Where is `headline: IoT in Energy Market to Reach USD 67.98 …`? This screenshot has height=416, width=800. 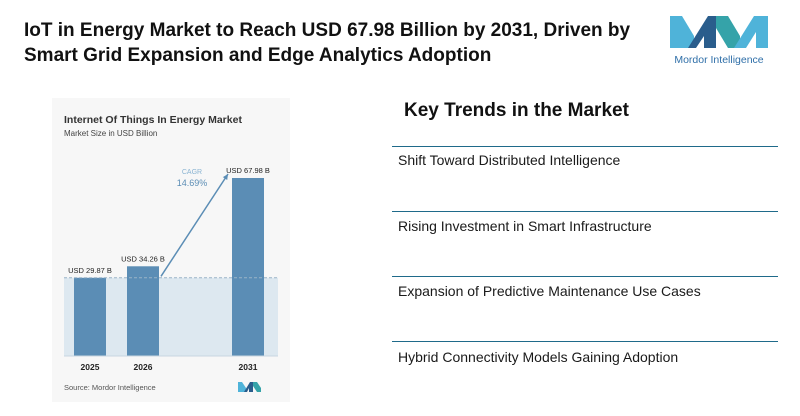 headline: IoT in Energy Market to Reach USD 67.98 … is located at coordinates (327, 43).